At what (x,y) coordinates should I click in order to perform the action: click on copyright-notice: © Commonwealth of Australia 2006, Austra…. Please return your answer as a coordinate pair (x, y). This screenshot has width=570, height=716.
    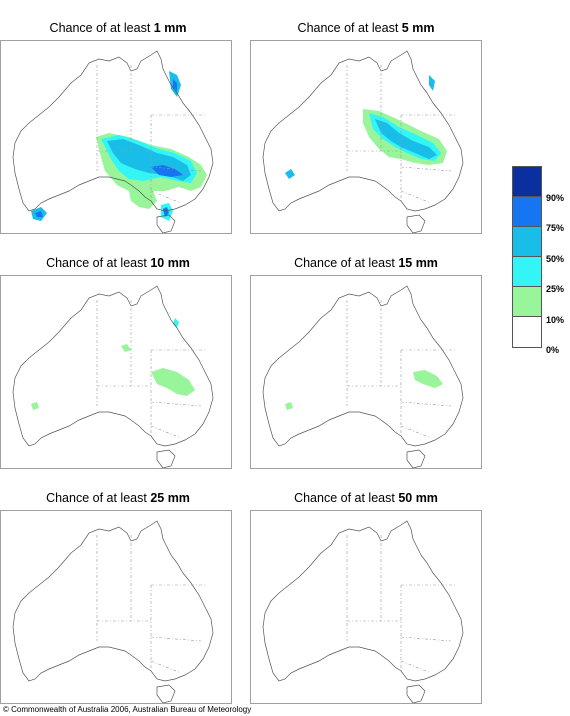
    Looking at the image, I should click on (127, 709).